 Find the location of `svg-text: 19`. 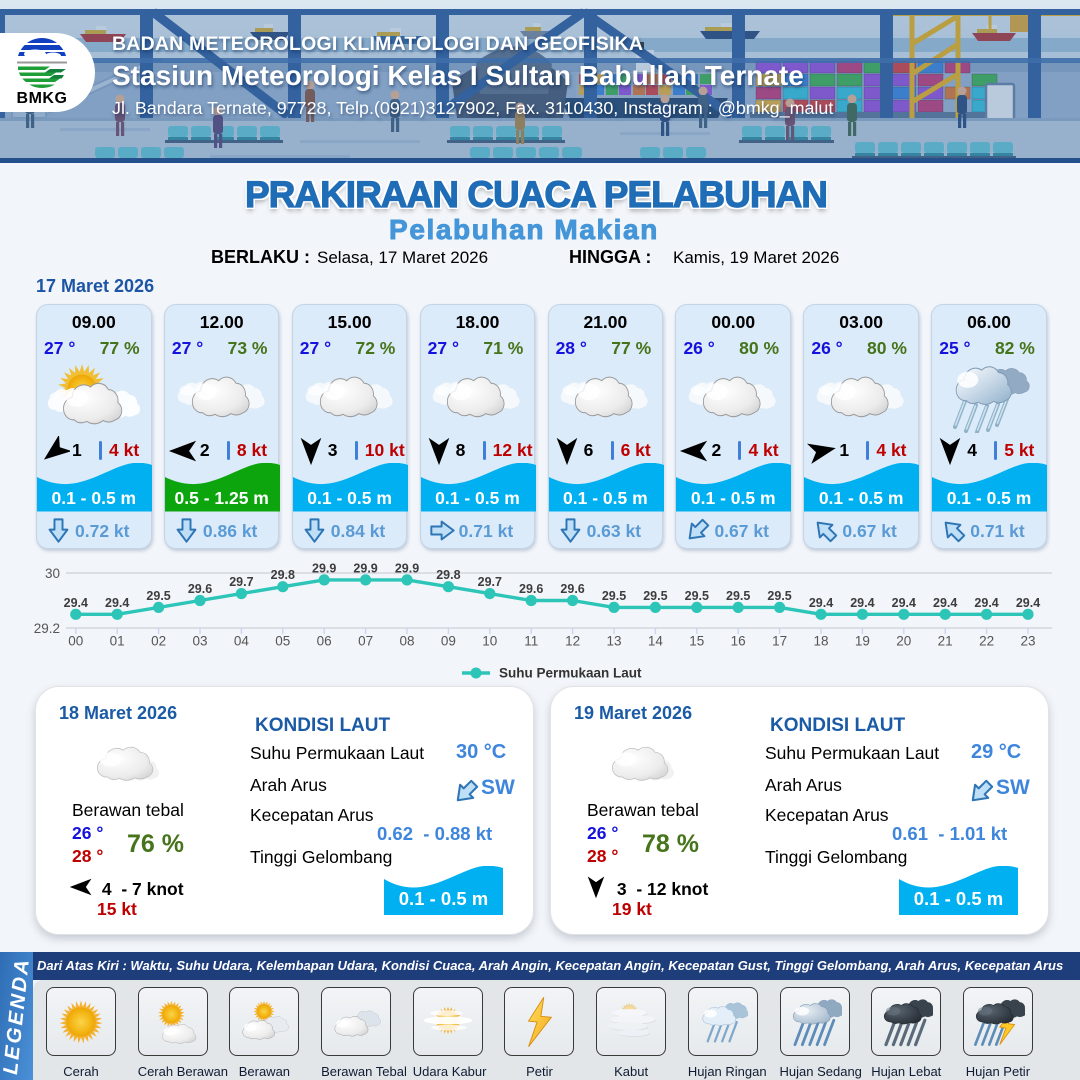

svg-text: 19 is located at coordinates (862, 641).